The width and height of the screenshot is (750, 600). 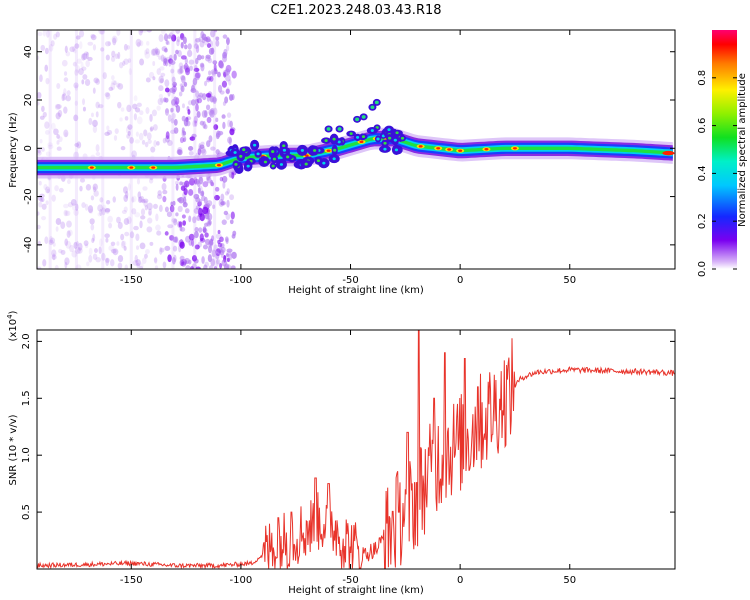 I want to click on snr-x-tick-label: 50, so click(x=569, y=580).